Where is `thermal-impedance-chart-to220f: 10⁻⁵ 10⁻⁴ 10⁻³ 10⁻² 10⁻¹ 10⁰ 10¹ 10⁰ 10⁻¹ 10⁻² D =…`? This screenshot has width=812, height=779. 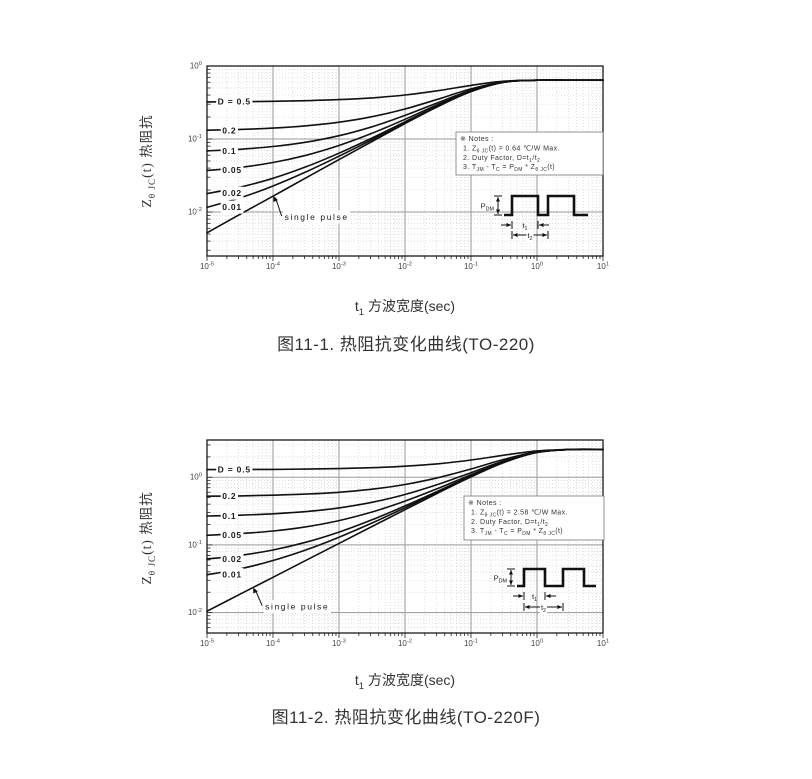 thermal-impedance-chart-to220f: 10⁻⁵ 10⁻⁴ 10⁻³ 10⁻² 10⁻¹ 10⁰ 10¹ 10⁰ 10⁻¹ 10⁻² D =… is located at coordinates (398, 543).